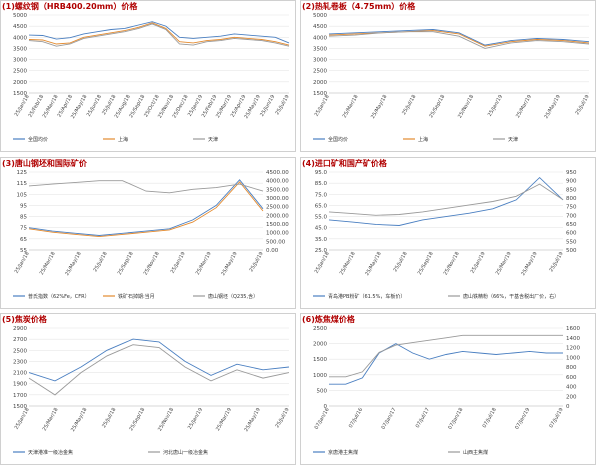 The image size is (599, 470). What do you see at coordinates (94, 106) in the screenshot?
I see `x-tick-label: 25/Jun/18` at bounding box center [94, 106].